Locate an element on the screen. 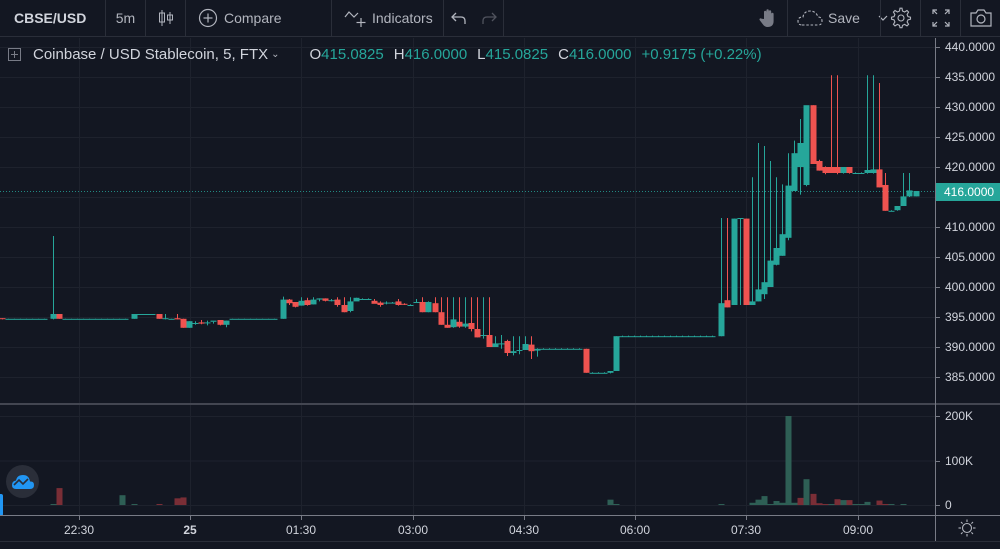  tradingview-logo is located at coordinates (22, 481).